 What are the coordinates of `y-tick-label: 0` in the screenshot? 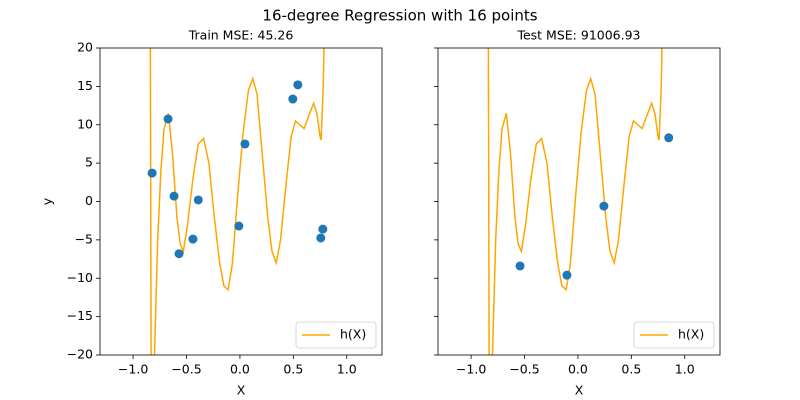 It's located at (89, 200).